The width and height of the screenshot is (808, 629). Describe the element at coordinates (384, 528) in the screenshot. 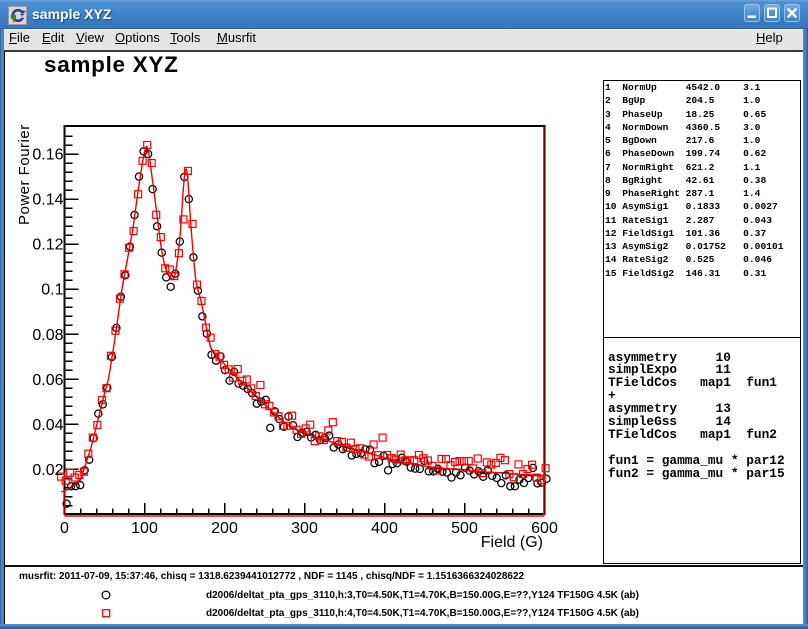

I see `svg-text: 400` at that location.